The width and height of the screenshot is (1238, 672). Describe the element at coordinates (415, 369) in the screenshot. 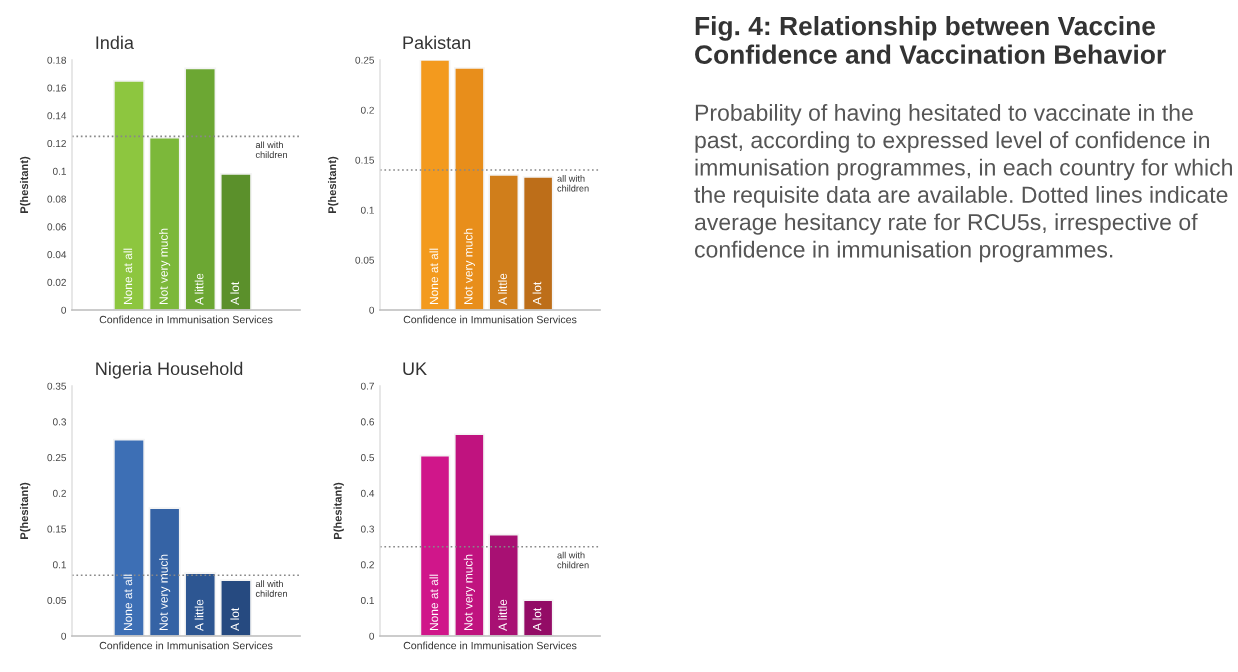

I see `chart-title: UK` at that location.